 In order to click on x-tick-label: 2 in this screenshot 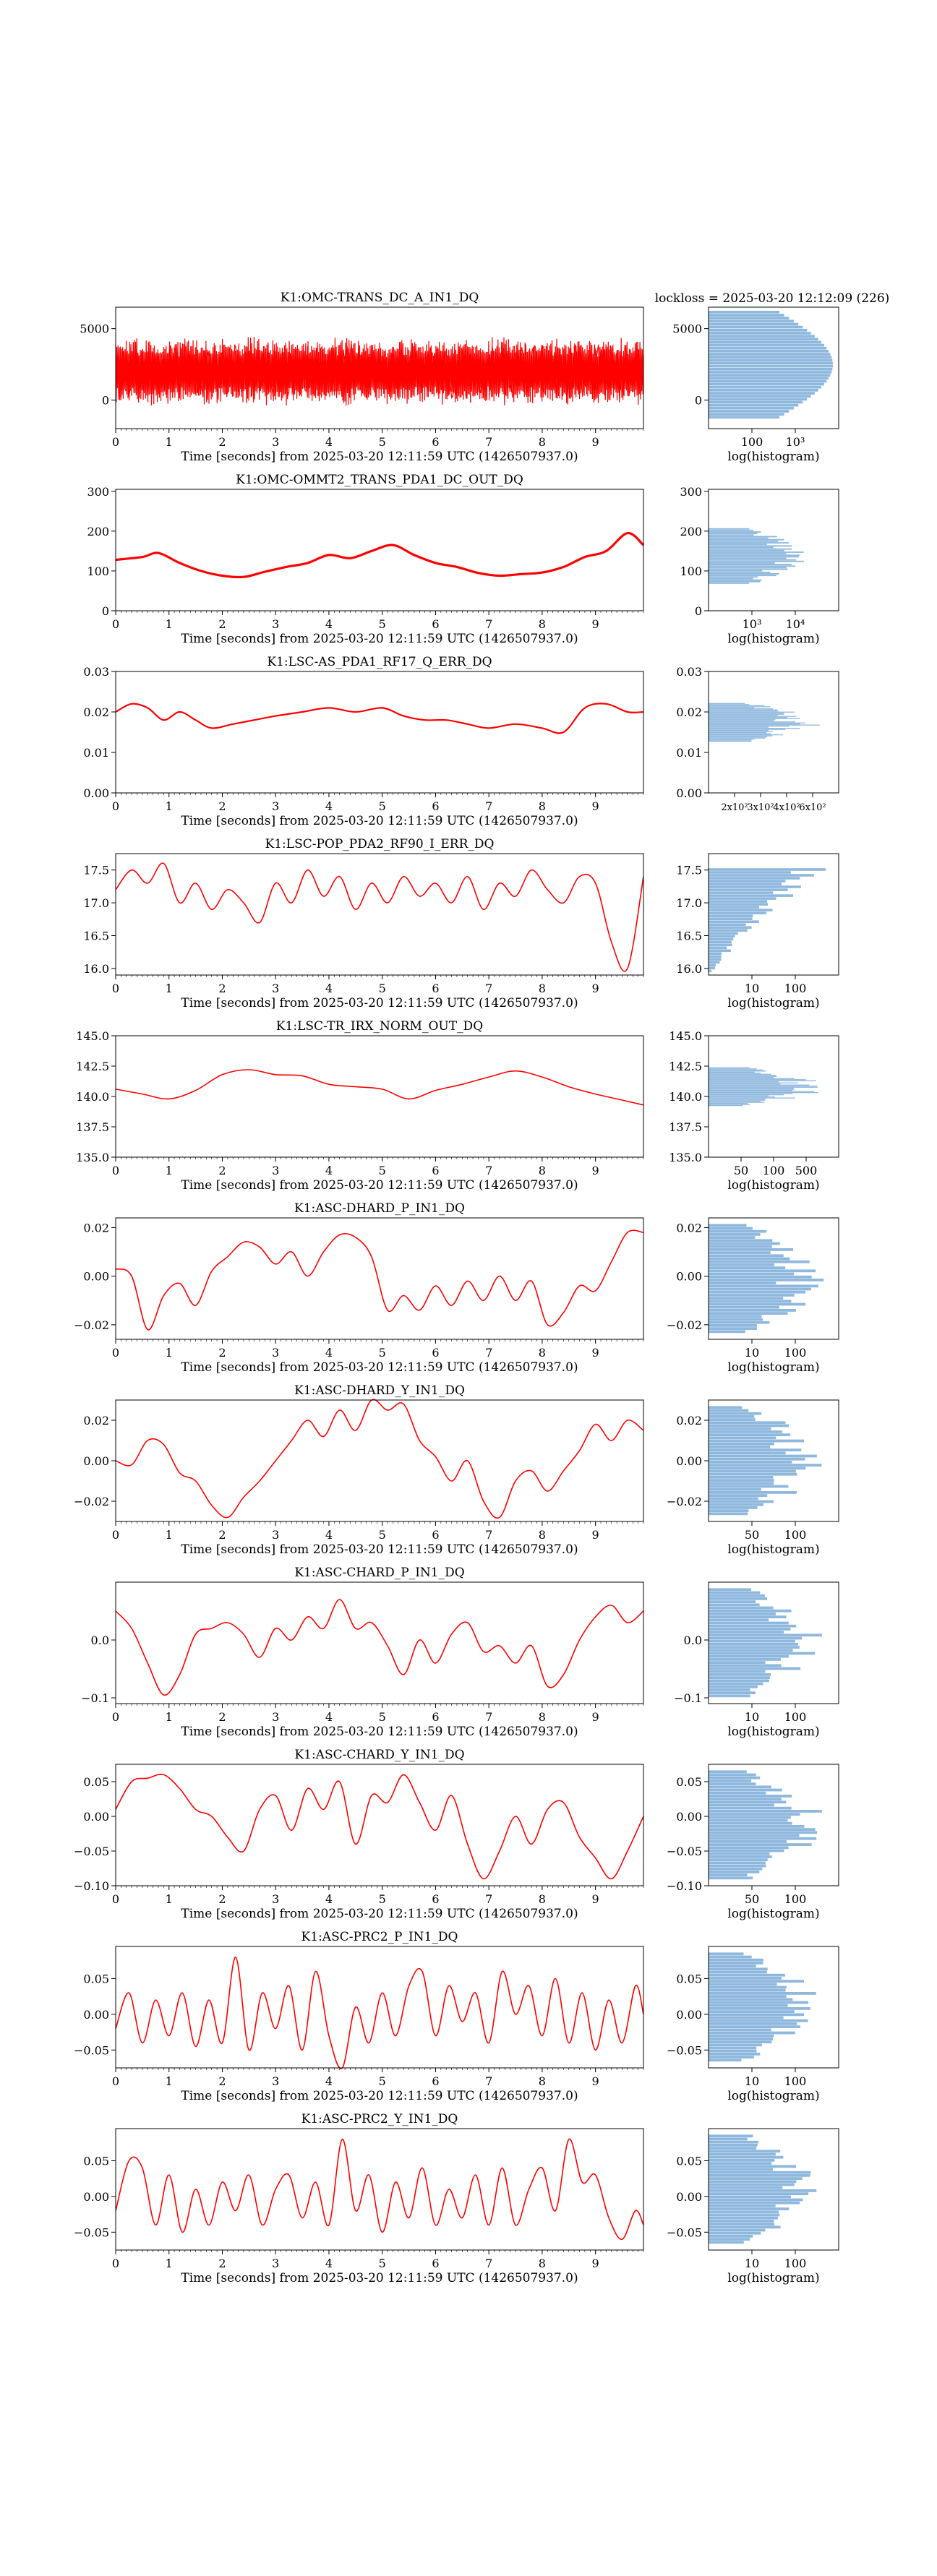, I will do `click(222, 1353)`.